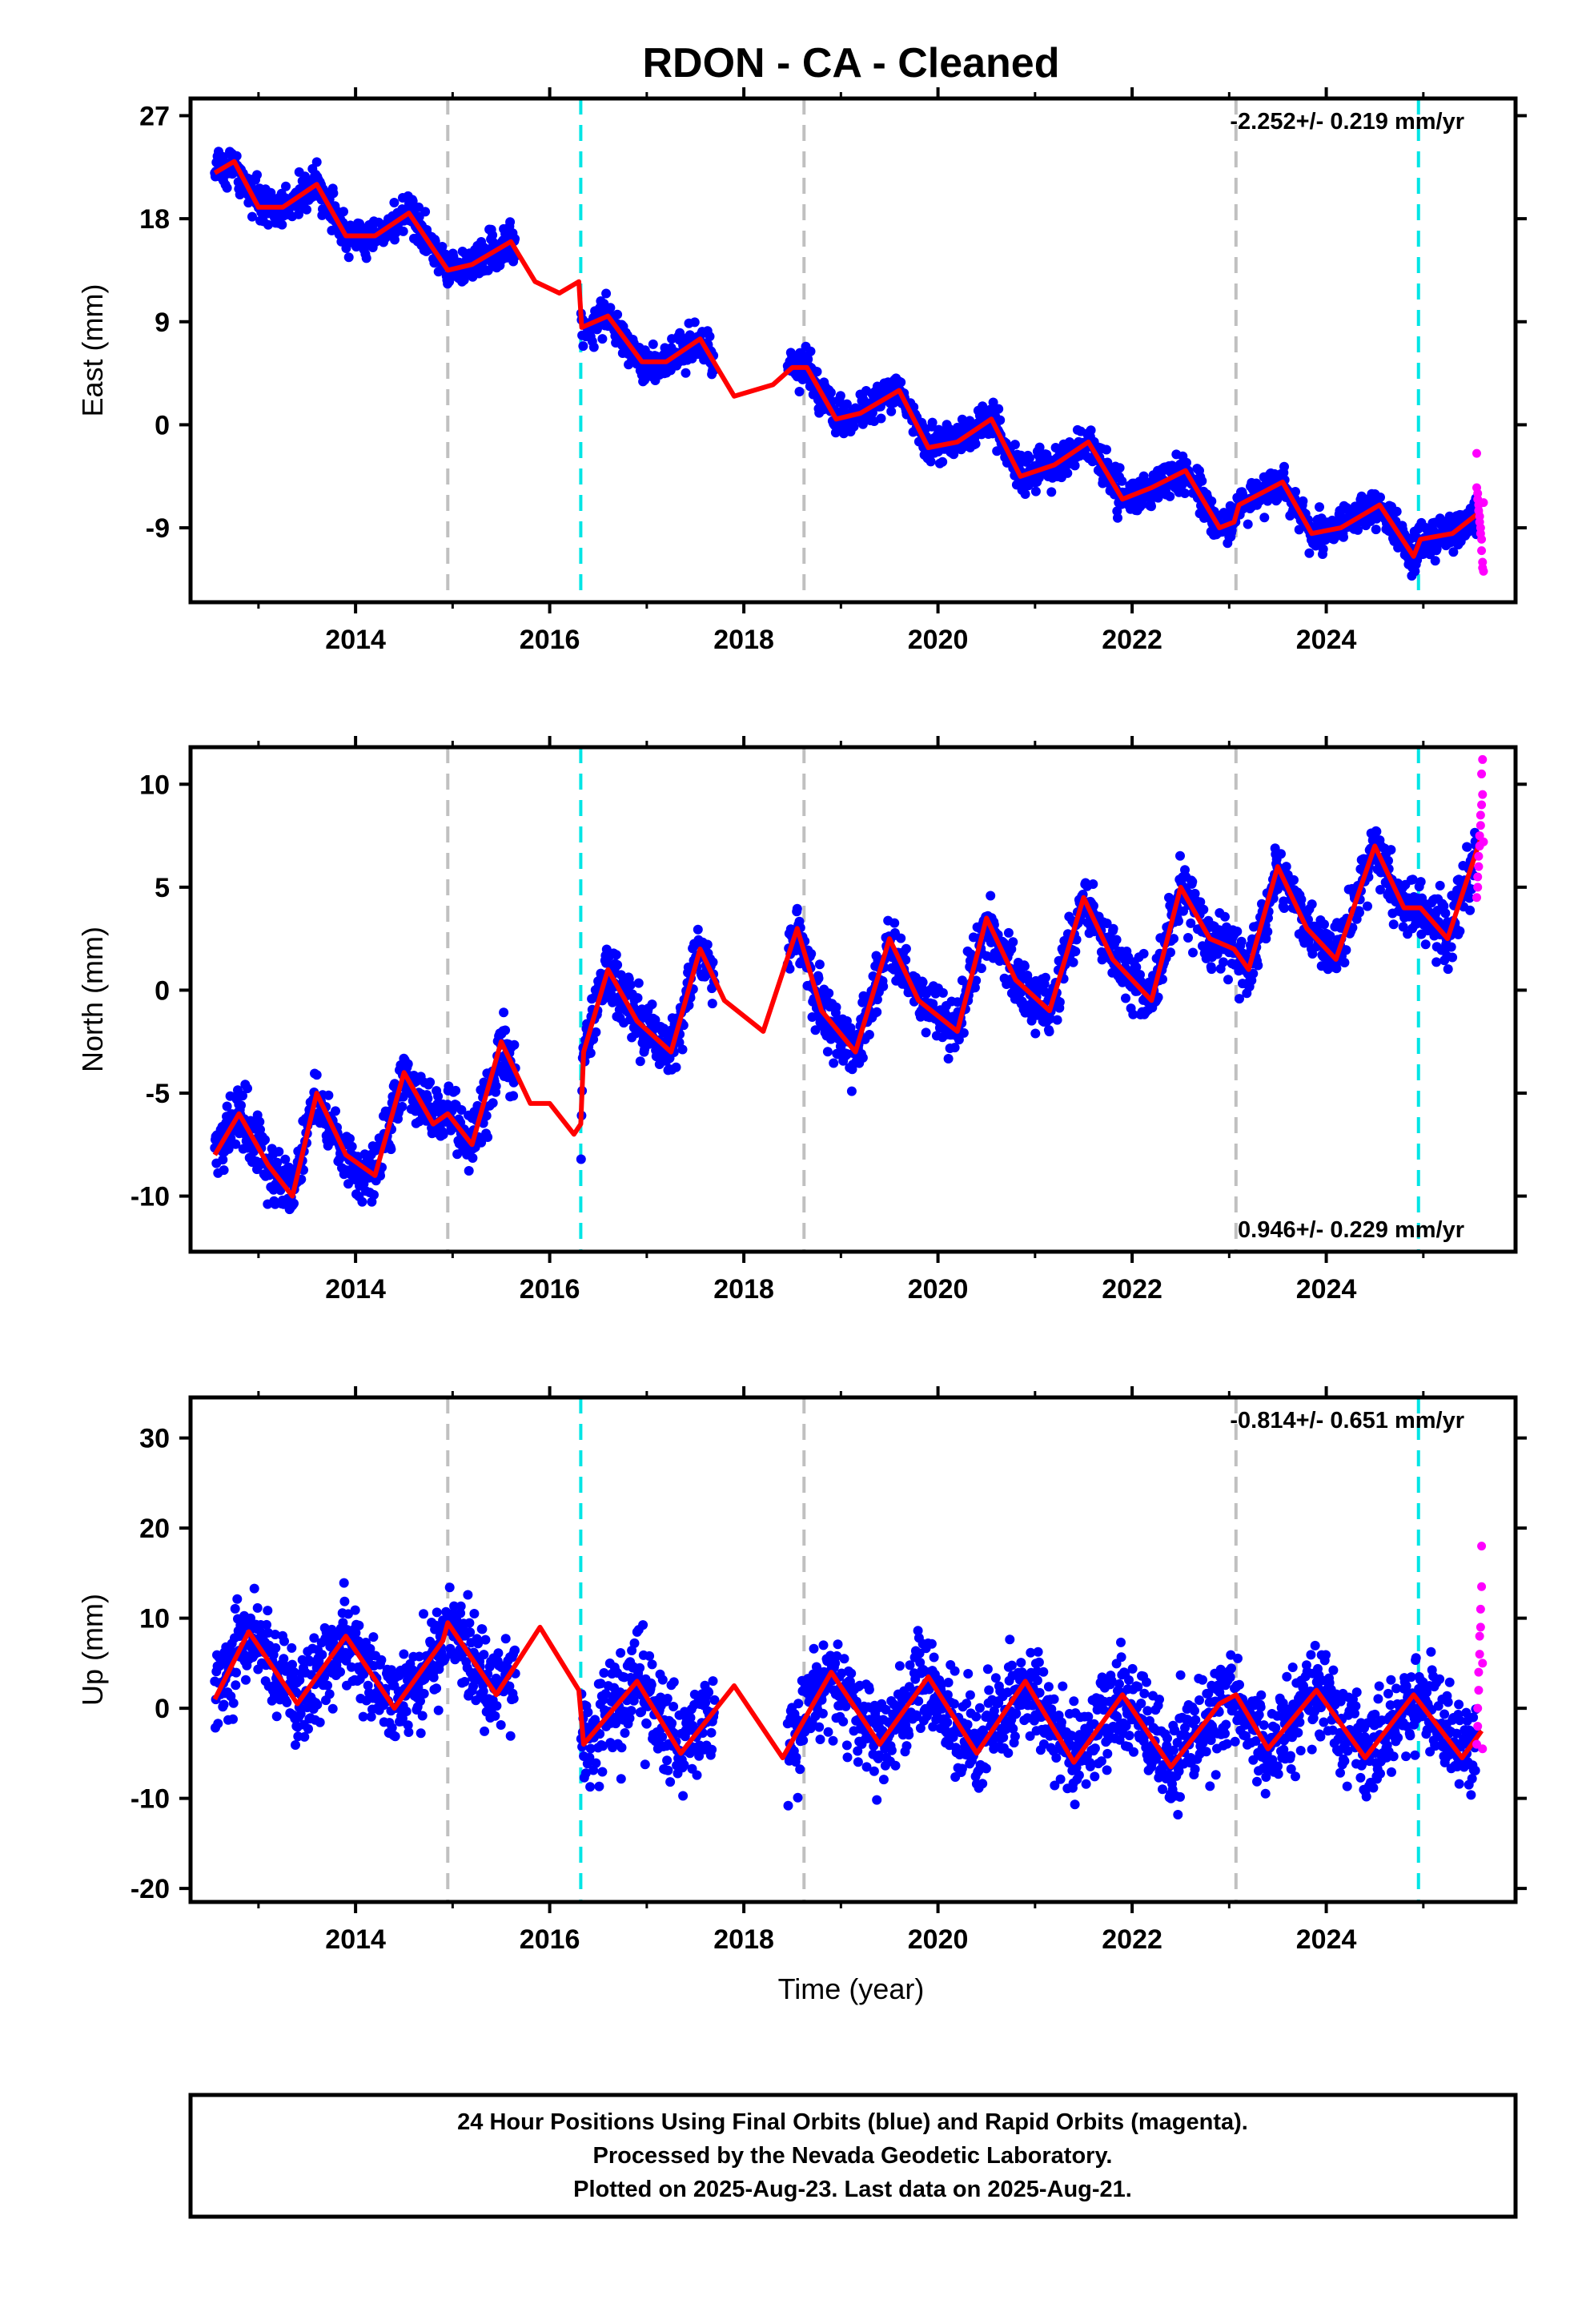 This screenshot has width=1582, height=2324. Describe the element at coordinates (92, 350) in the screenshot. I see `east-y-axis-label: East (mm)` at that location.